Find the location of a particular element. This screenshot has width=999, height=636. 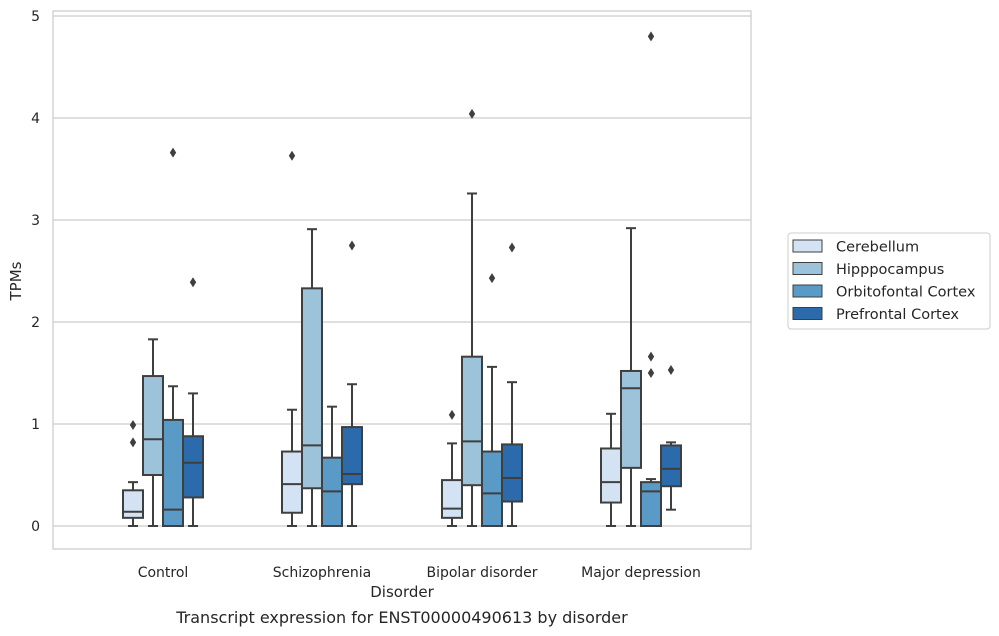

y-tick-label: 1 is located at coordinates (35, 425).